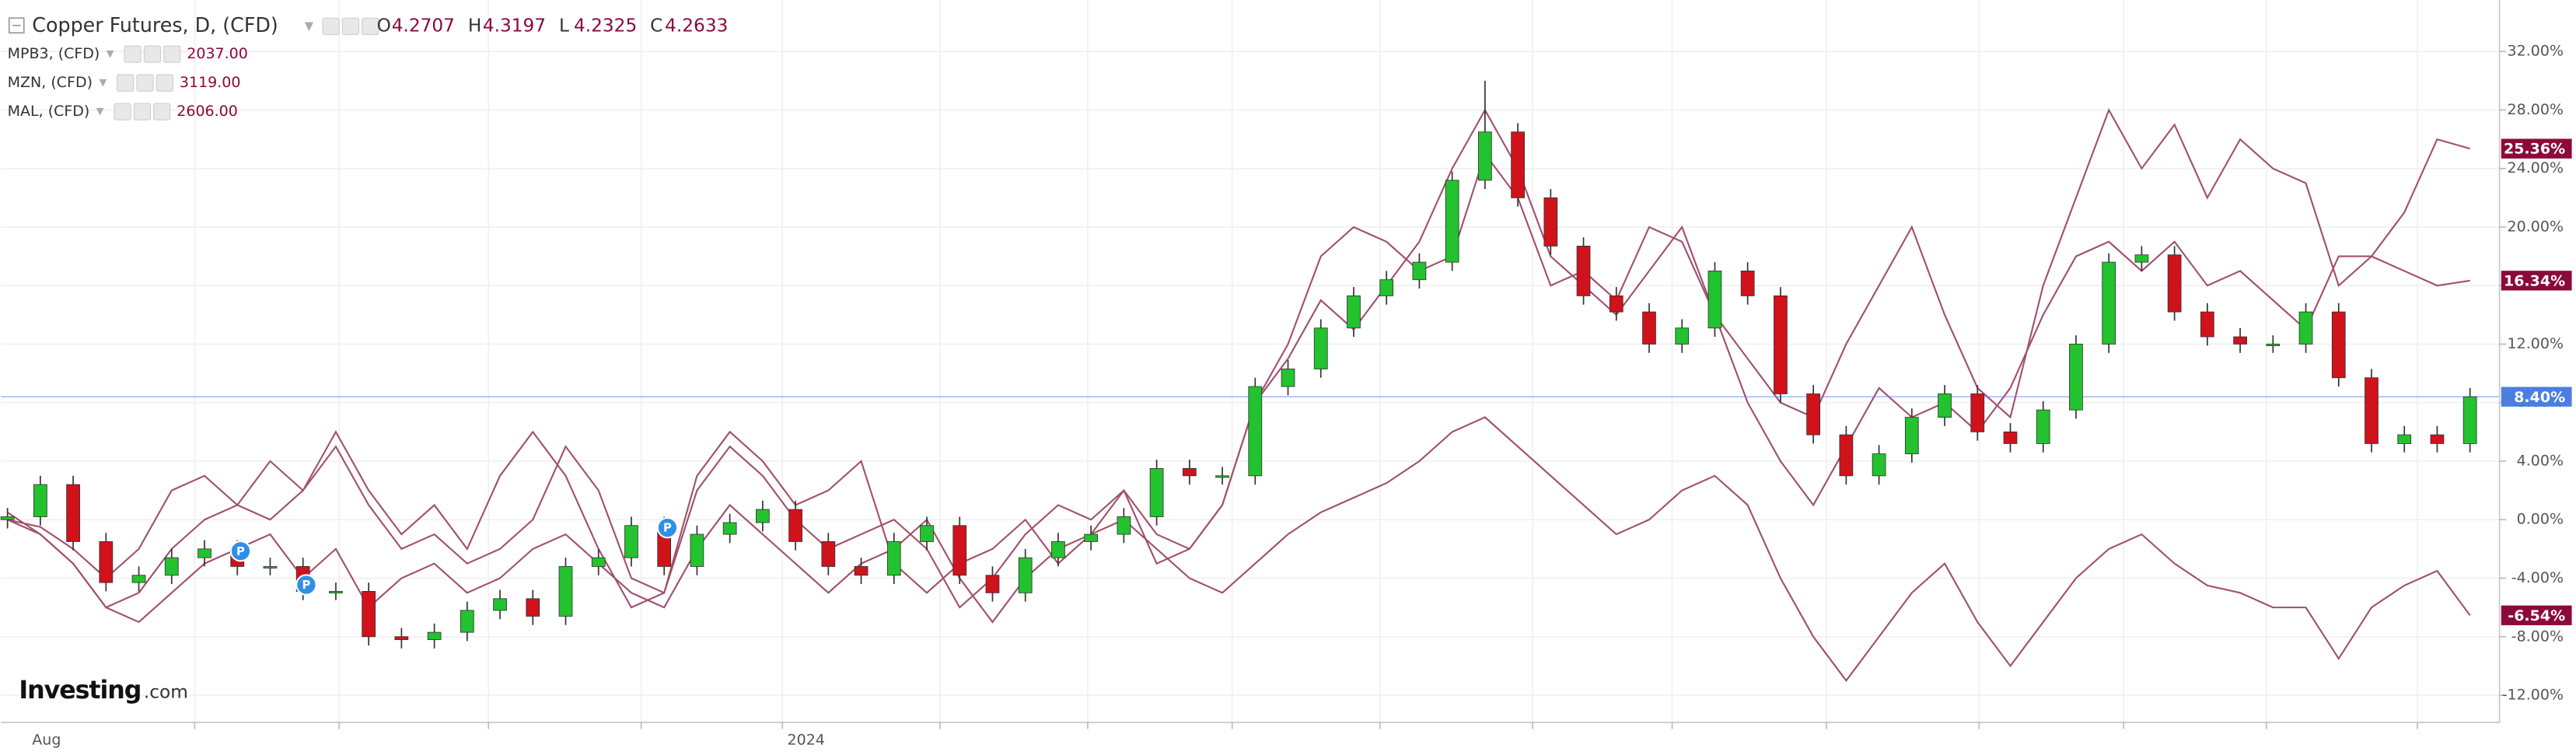 This screenshot has width=2576, height=752. Describe the element at coordinates (475, 26) in the screenshot. I see `ohlc-key: H` at that location.